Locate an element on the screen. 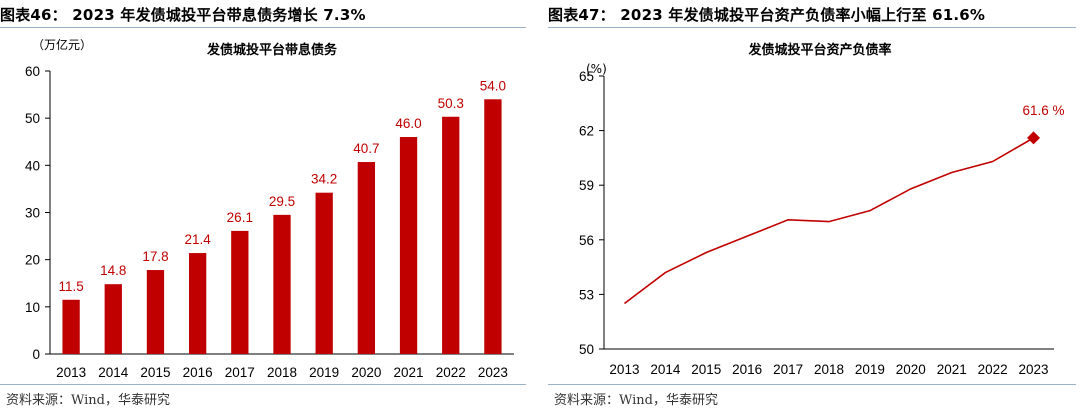  right-x-tick-label: 2022 is located at coordinates (993, 369).